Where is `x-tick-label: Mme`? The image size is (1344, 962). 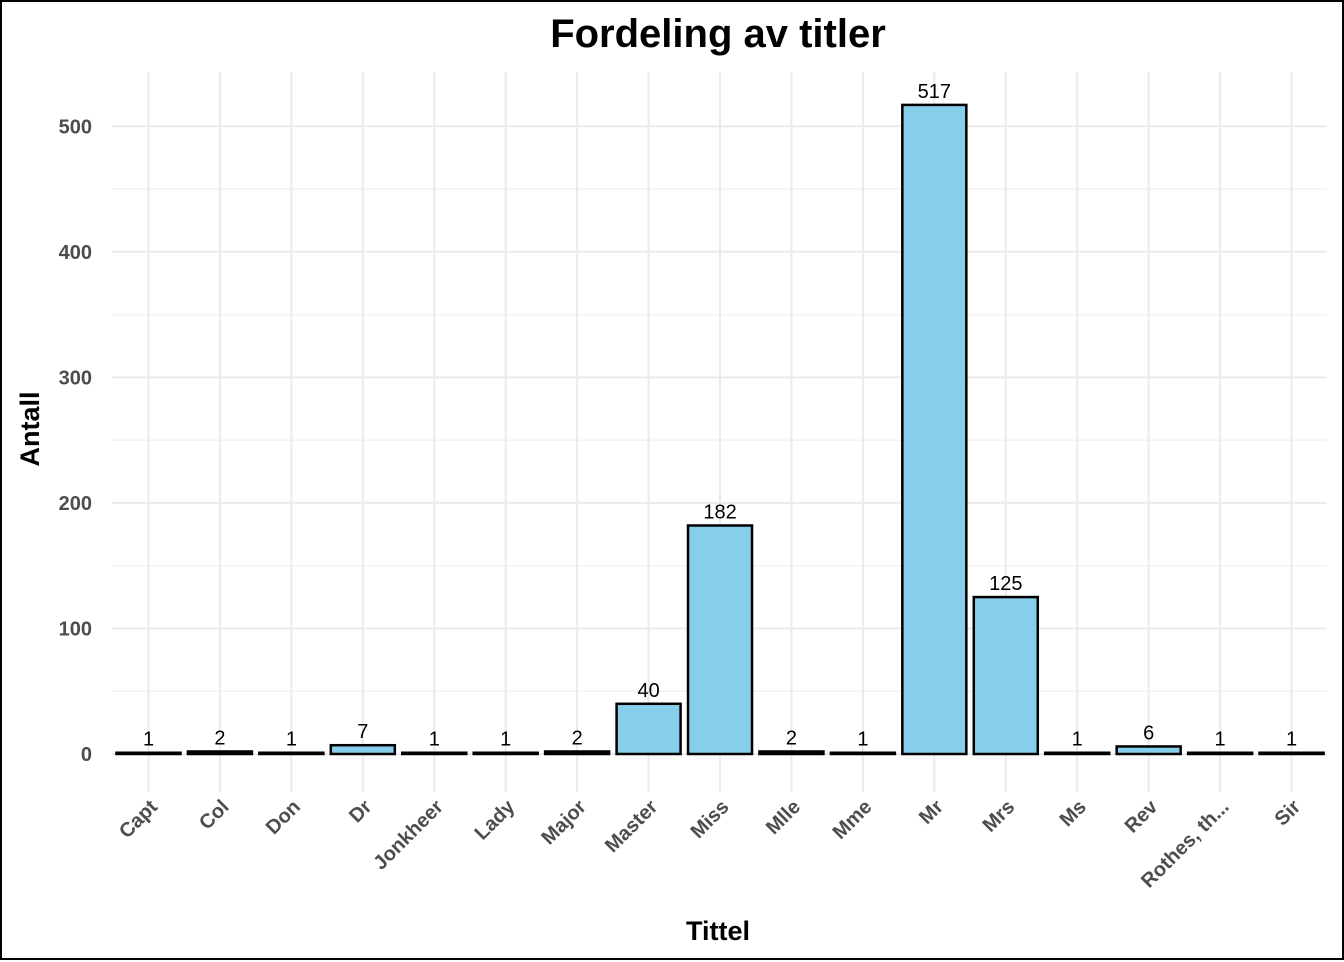
x-tick-label: Mme is located at coordinates (853, 820).